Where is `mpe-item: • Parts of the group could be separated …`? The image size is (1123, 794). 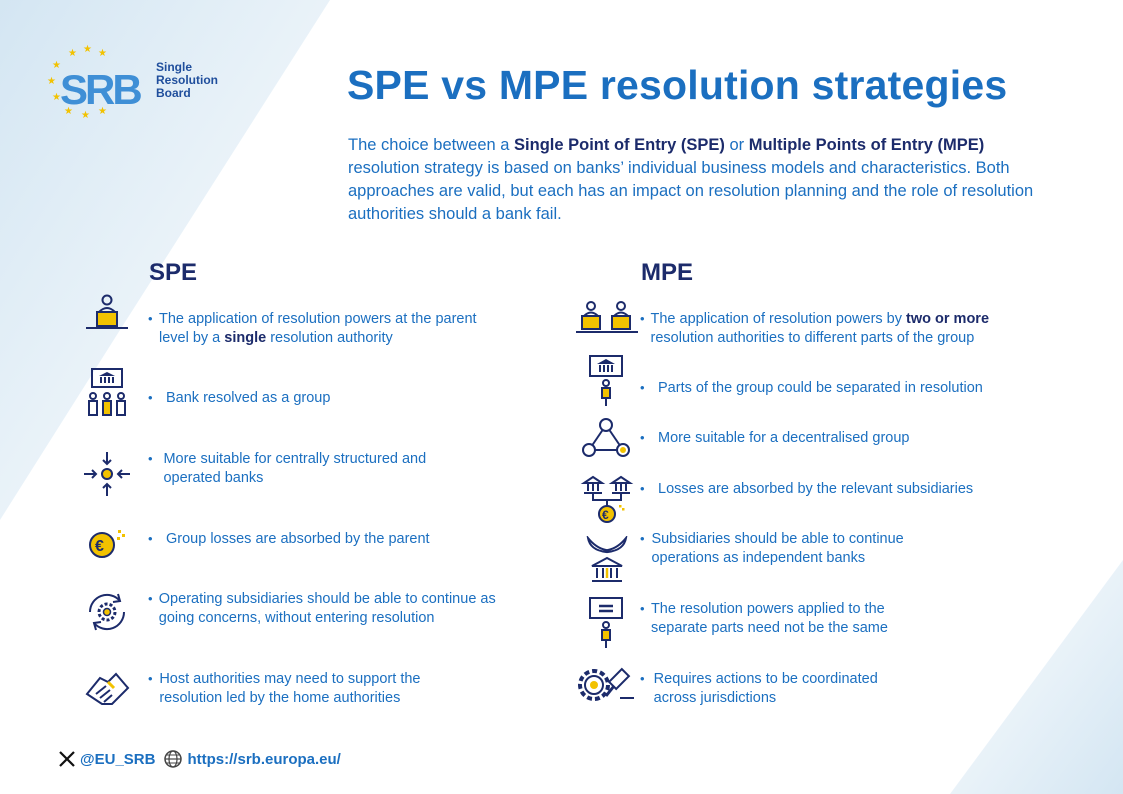 mpe-item: • Parts of the group could be separated … is located at coordinates (811, 388).